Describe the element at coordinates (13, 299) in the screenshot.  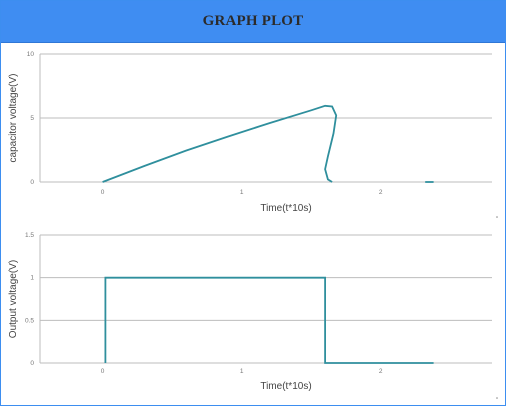
I see `y-axis-title: Output voltage(V)` at that location.